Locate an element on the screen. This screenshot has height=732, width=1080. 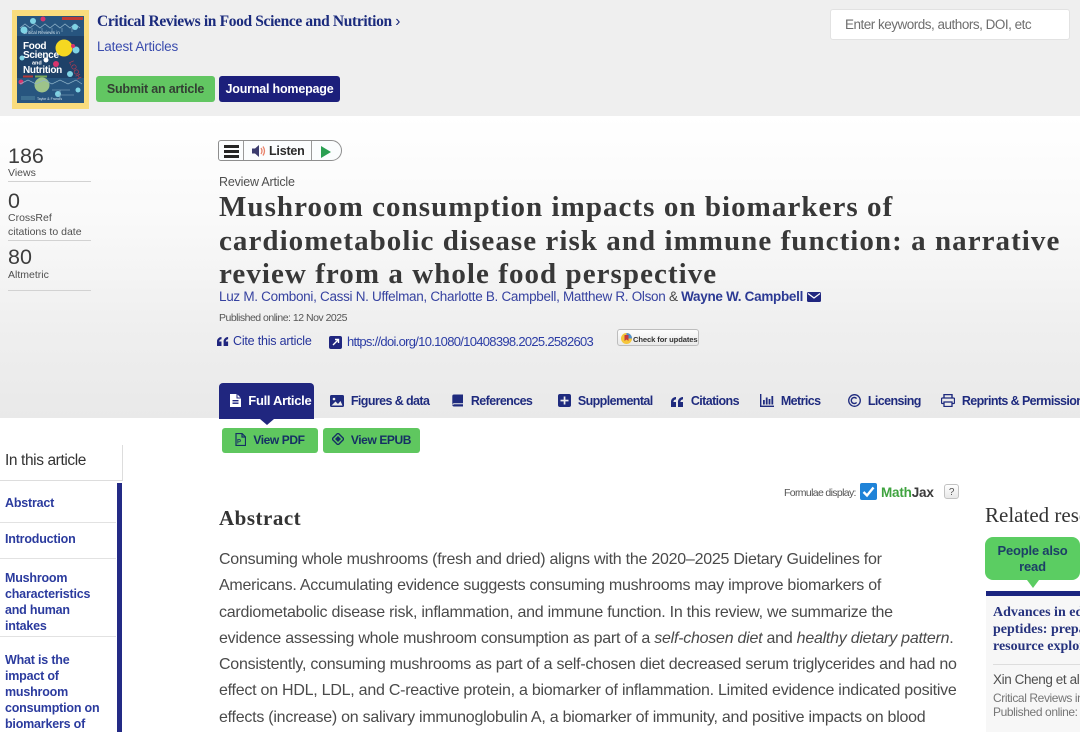
svg-text: Food is located at coordinates (34, 46).